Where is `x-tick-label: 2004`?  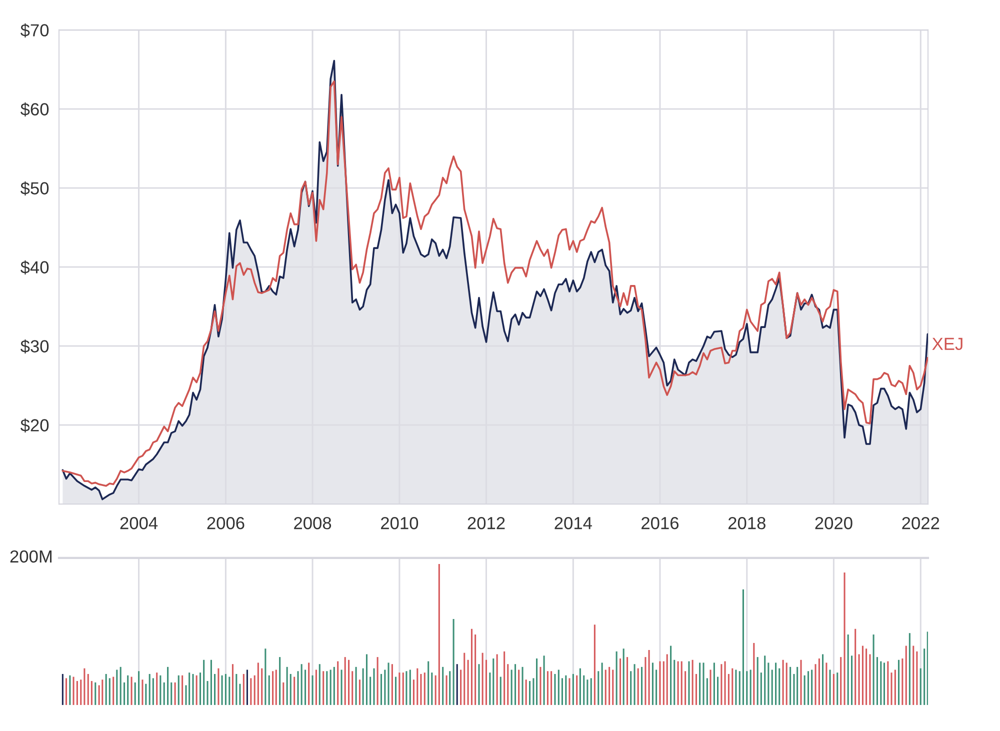 x-tick-label: 2004 is located at coordinates (139, 523).